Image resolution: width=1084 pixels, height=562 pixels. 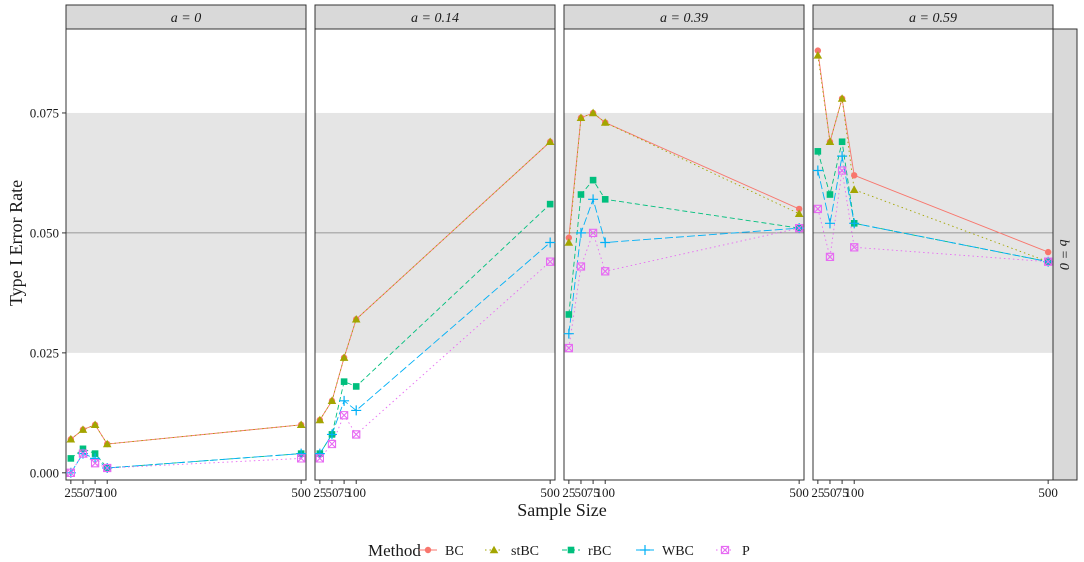 What do you see at coordinates (394, 550) in the screenshot?
I see `legend-title: Method` at bounding box center [394, 550].